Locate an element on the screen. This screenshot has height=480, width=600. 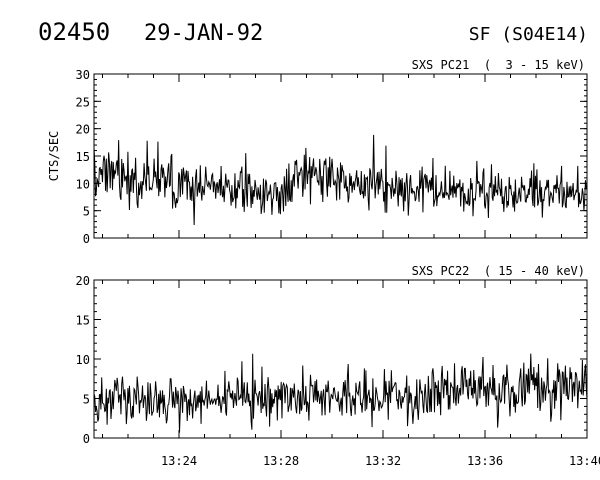
pc22-x-tick-label: 13:36 is located at coordinates (485, 461).